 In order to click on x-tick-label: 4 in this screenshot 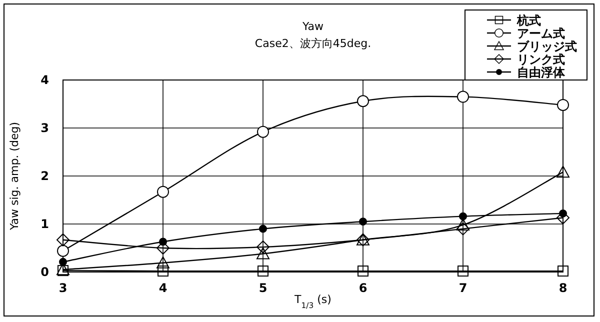, I will do `click(163, 288)`.